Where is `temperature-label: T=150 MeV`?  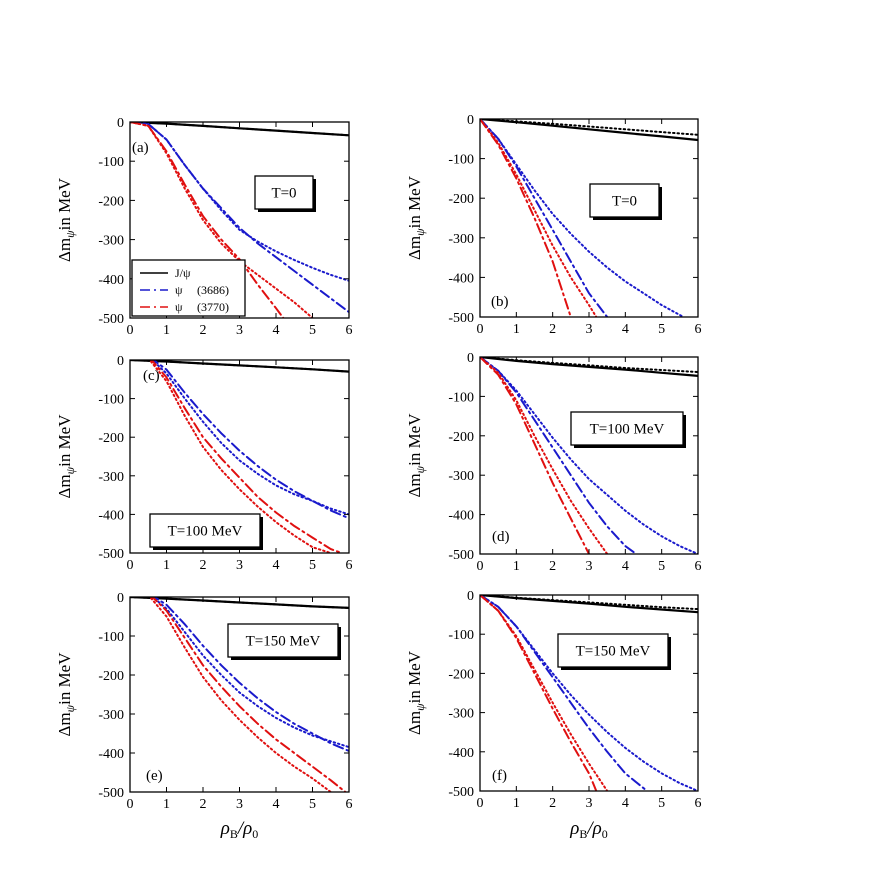
temperature-label: T=150 MeV is located at coordinates (613, 652).